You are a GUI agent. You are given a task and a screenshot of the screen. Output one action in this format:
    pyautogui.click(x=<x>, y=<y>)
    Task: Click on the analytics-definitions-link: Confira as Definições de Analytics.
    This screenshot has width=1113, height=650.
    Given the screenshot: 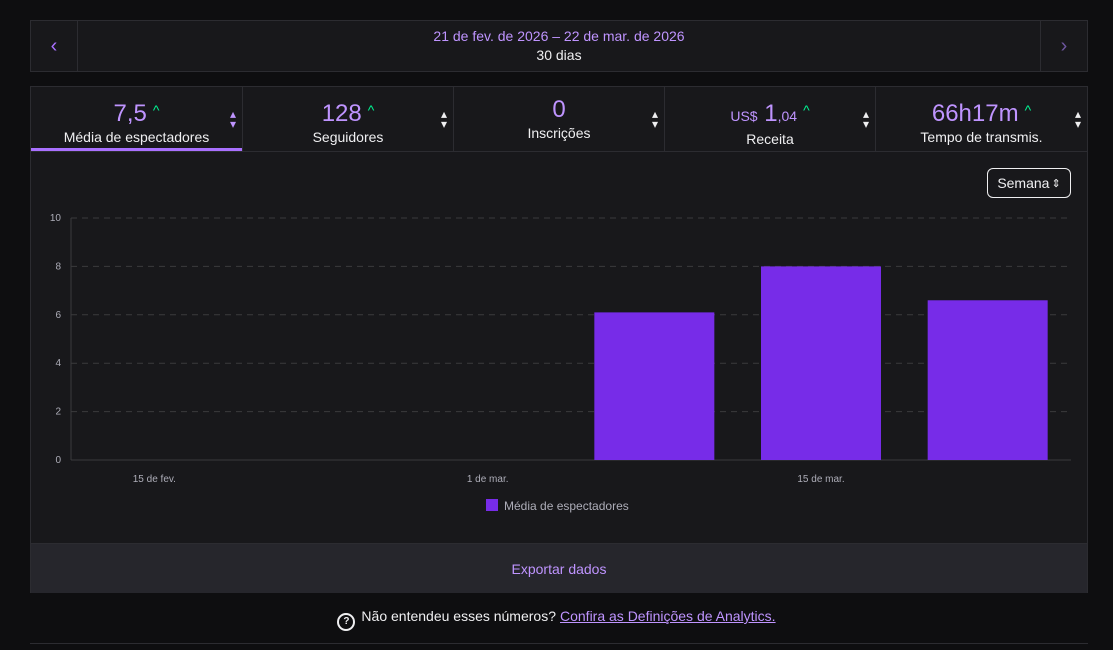 What is the action you would take?
    pyautogui.click(x=668, y=616)
    